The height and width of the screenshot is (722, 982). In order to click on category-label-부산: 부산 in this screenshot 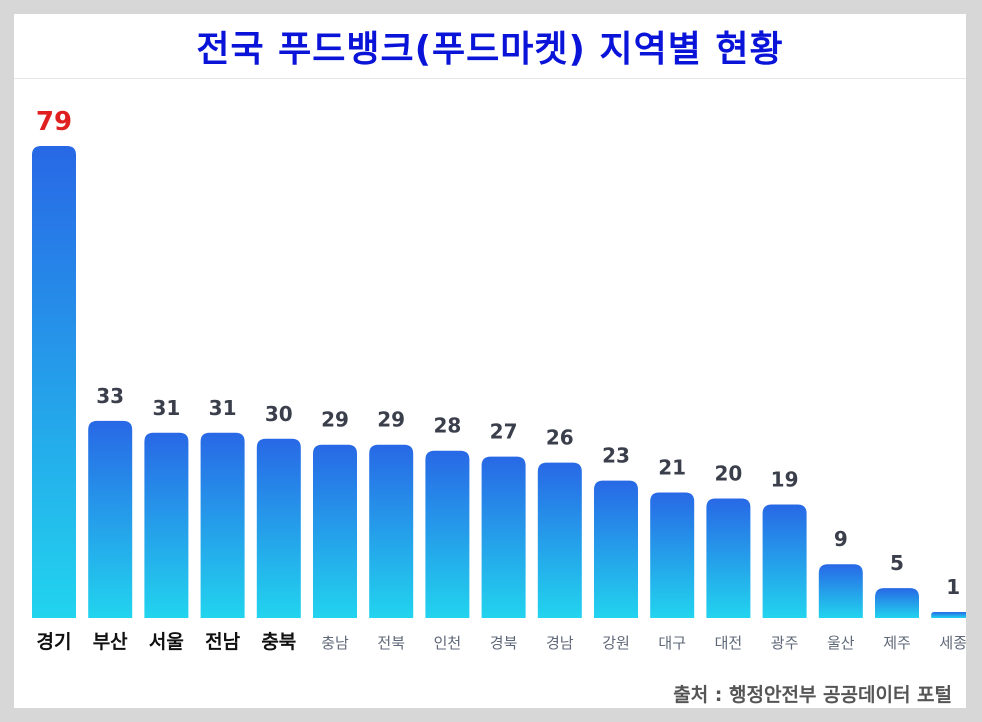, I will do `click(110, 642)`.